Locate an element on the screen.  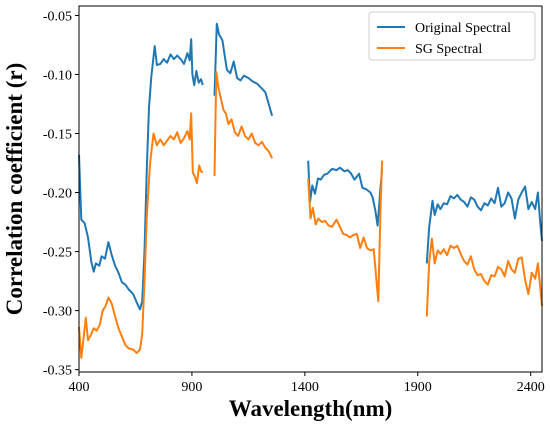
legend-label-sg-spectral: SG Spectral is located at coordinates (448, 49).